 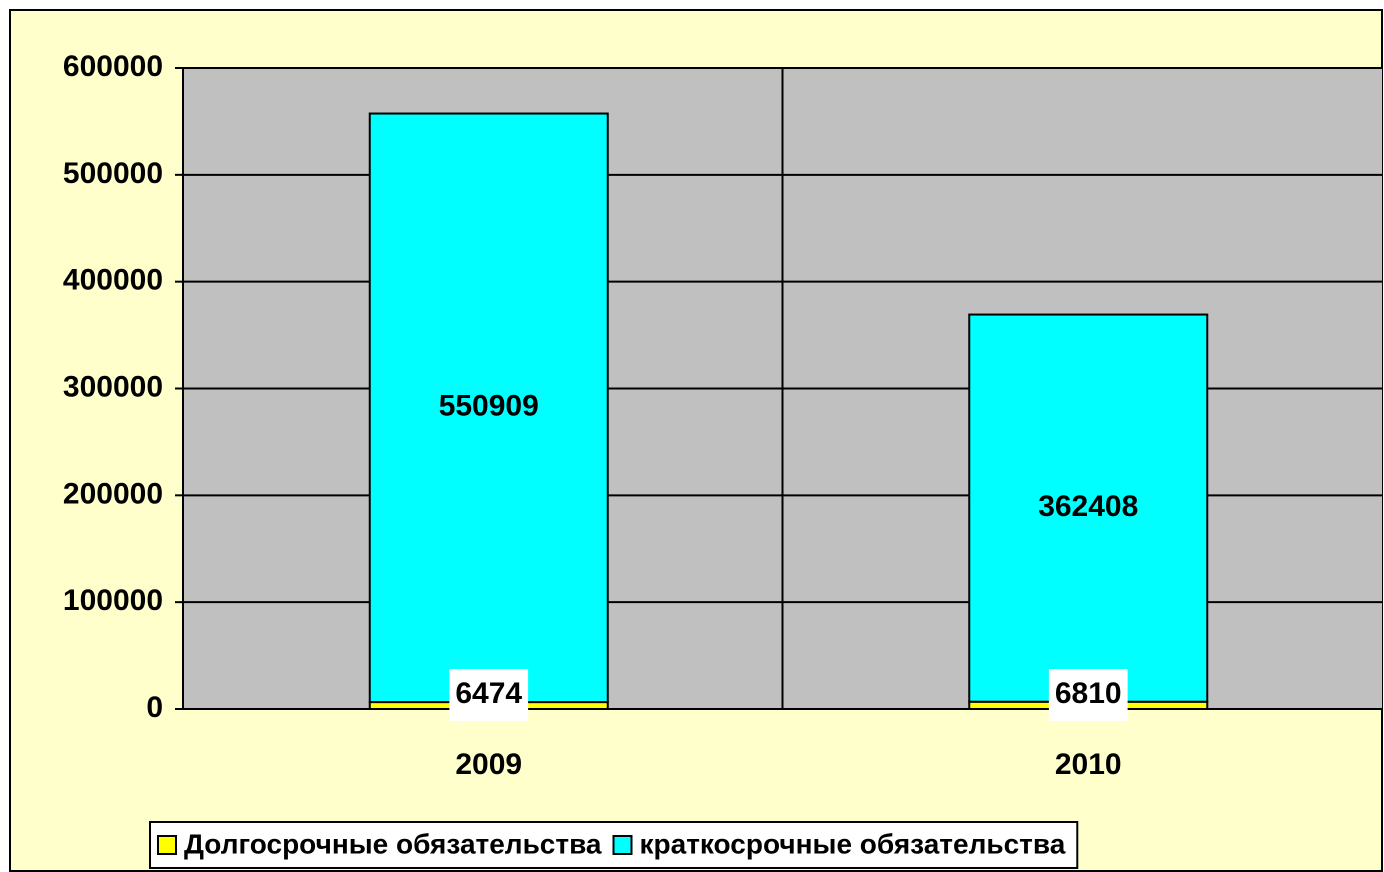 I want to click on data-label: 6810, so click(x=1088, y=693).